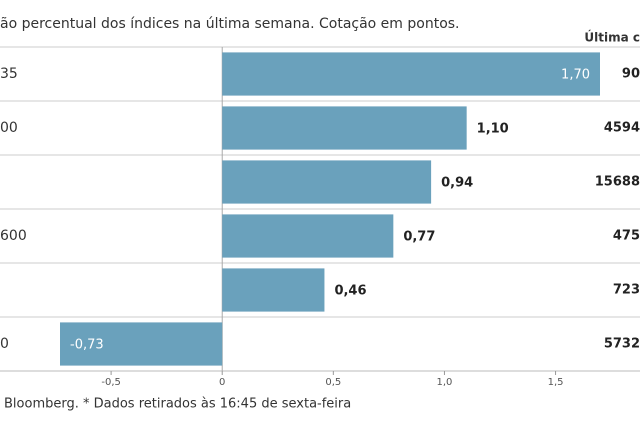  I want to click on value-label: -0,73, so click(87, 345).